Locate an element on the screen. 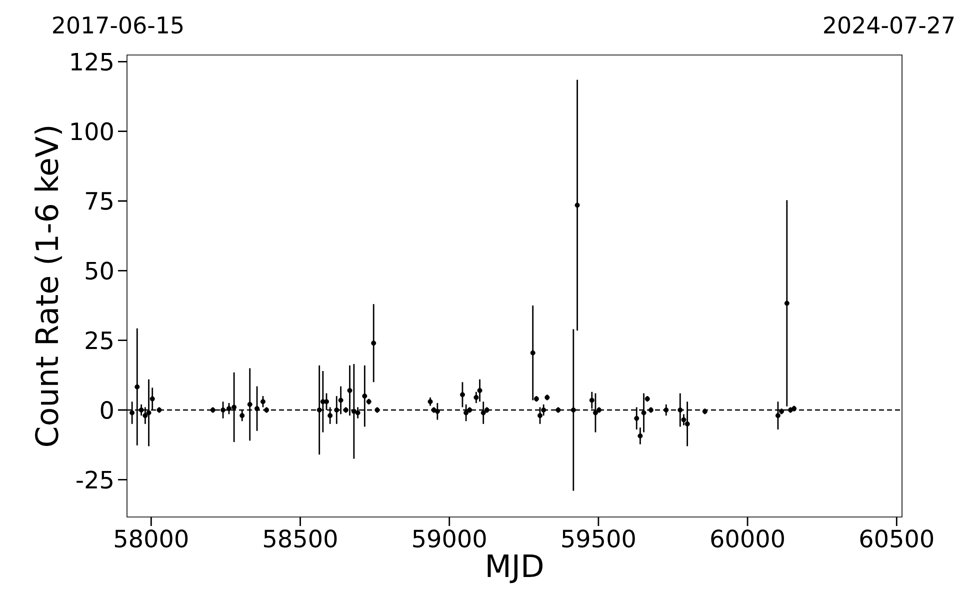 The width and height of the screenshot is (980, 613). x-tick-label: 60500 is located at coordinates (897, 539).